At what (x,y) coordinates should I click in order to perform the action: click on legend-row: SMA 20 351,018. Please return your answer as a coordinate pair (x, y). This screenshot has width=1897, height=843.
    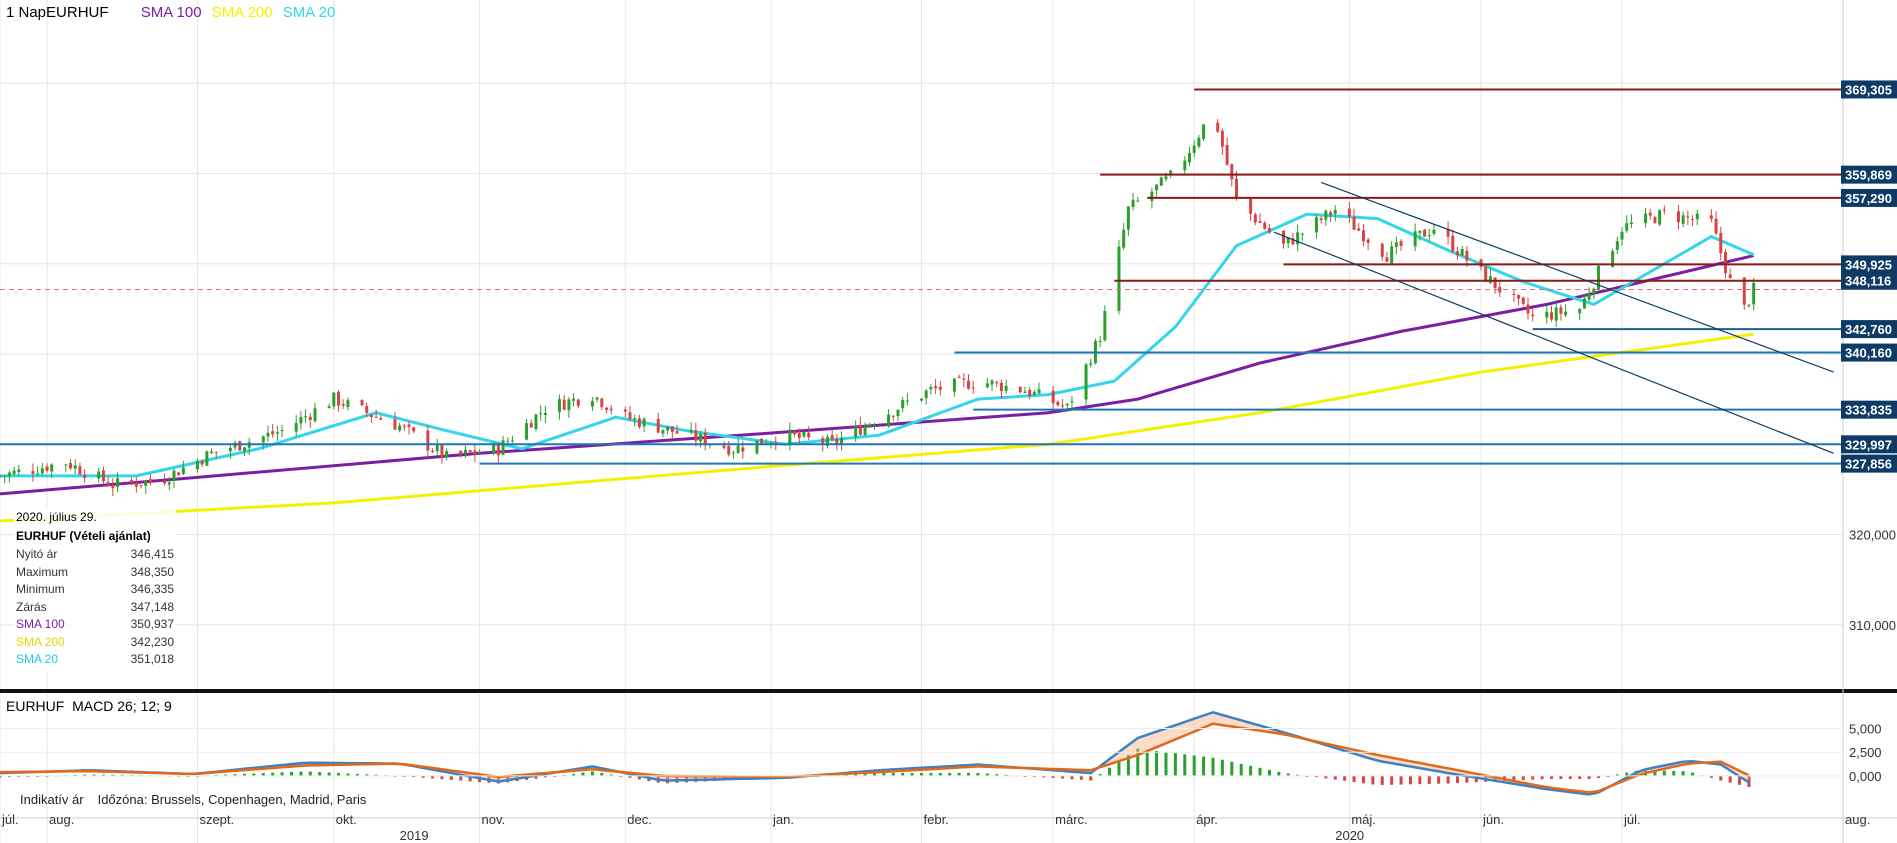
    Looking at the image, I should click on (95, 660).